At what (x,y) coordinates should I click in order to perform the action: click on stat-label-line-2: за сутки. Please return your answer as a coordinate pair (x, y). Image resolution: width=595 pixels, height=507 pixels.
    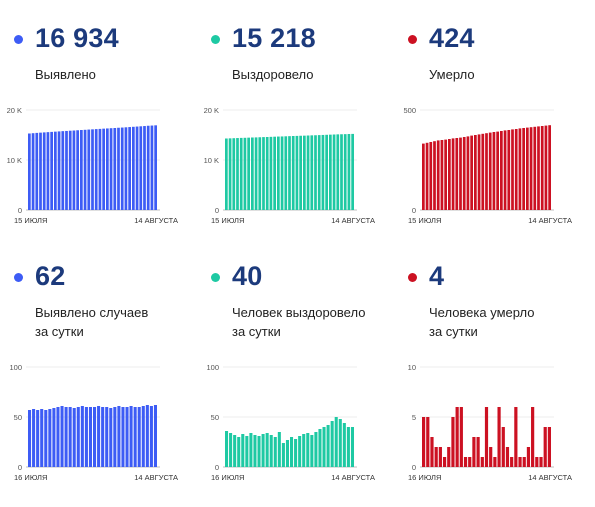
    Looking at the image, I should click on (59, 331).